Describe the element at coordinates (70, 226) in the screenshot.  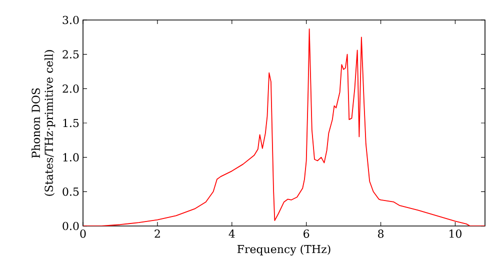
I see `y-tick-label: 0.0` at that location.